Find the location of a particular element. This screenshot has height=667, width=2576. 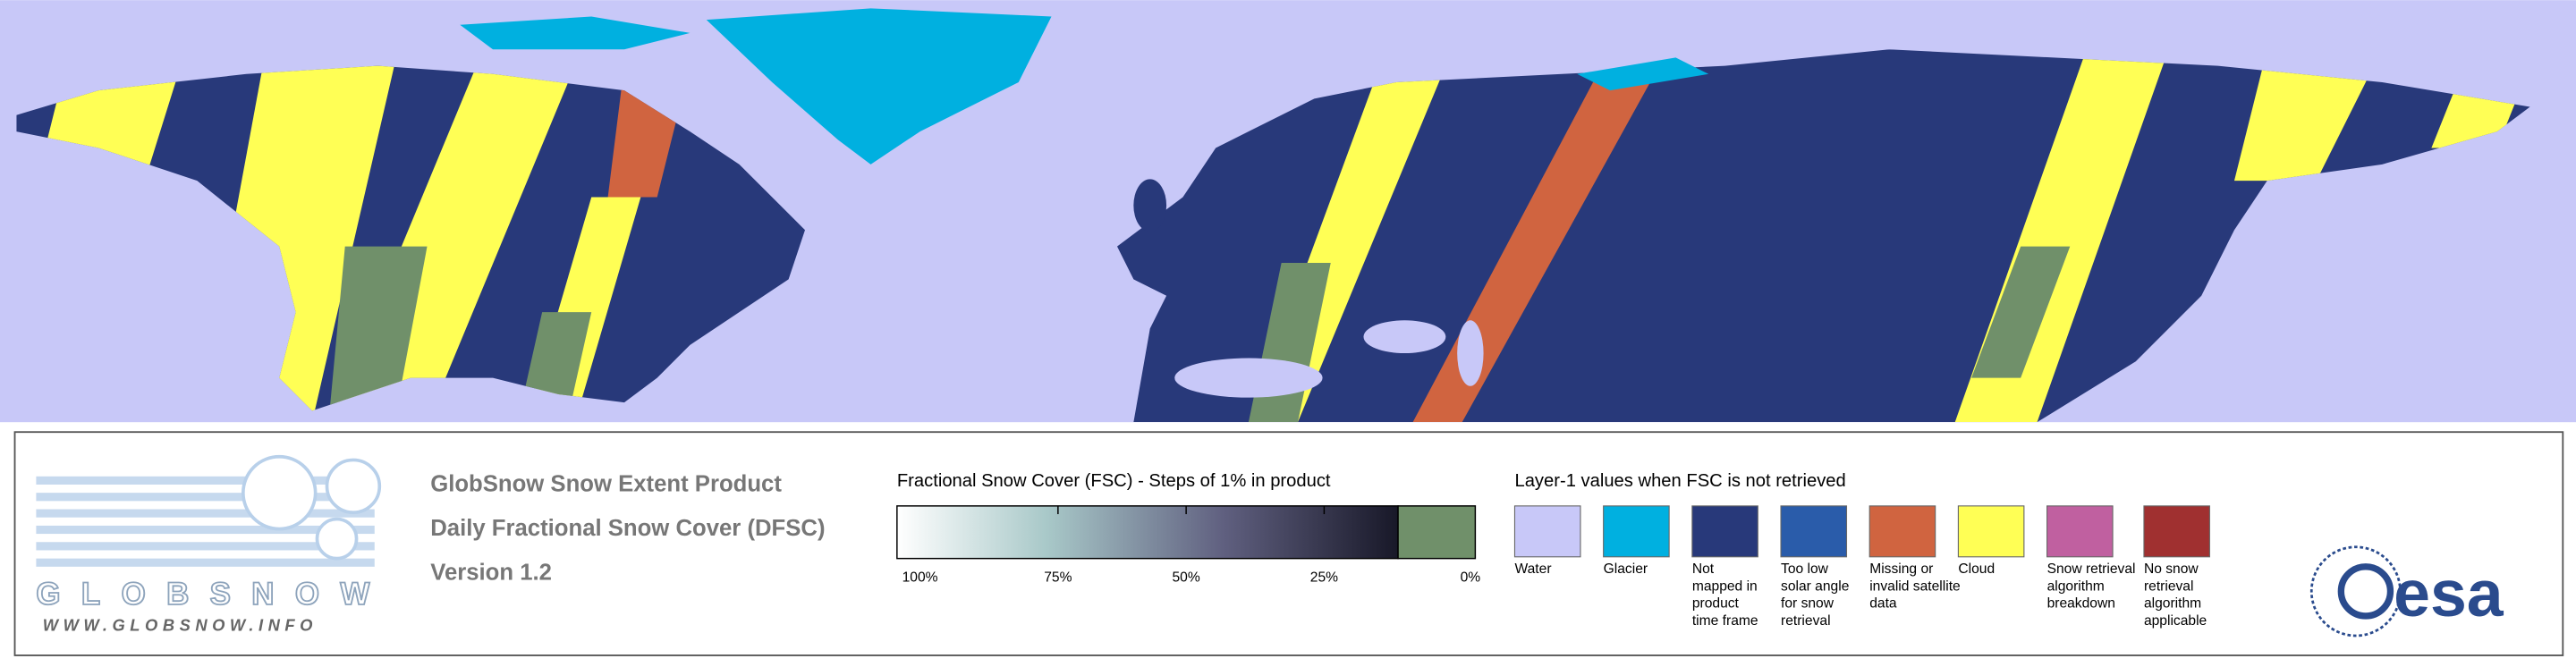

fsc-zero-swatch is located at coordinates (1437, 532).